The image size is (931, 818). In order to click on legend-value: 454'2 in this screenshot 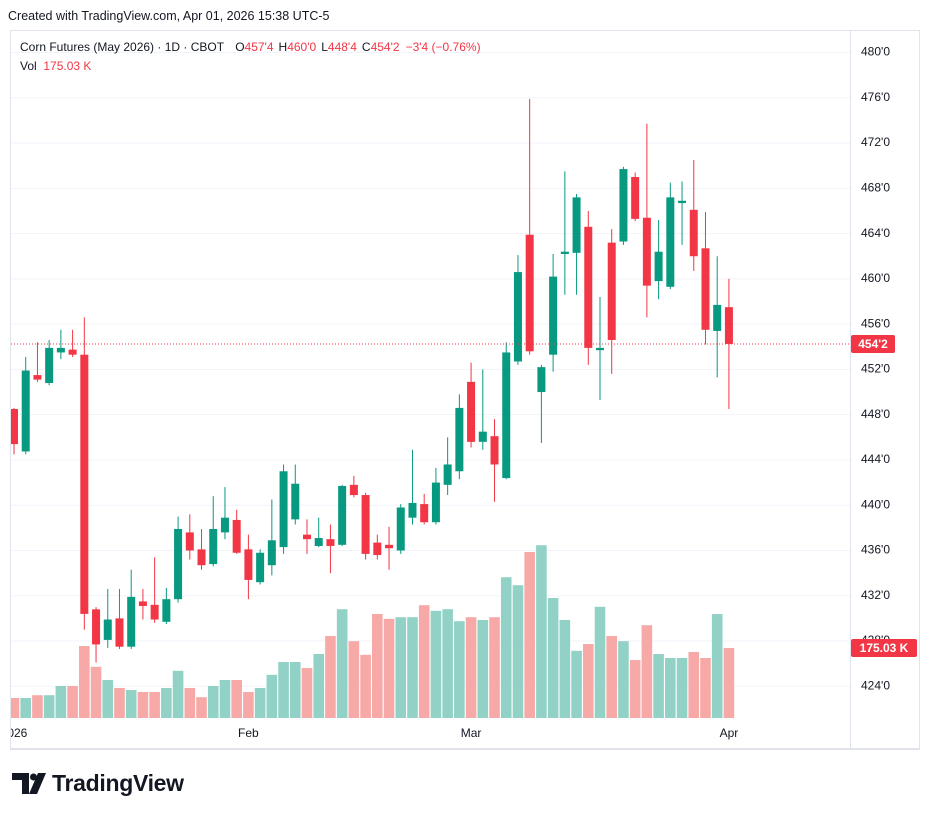, I will do `click(385, 47)`.